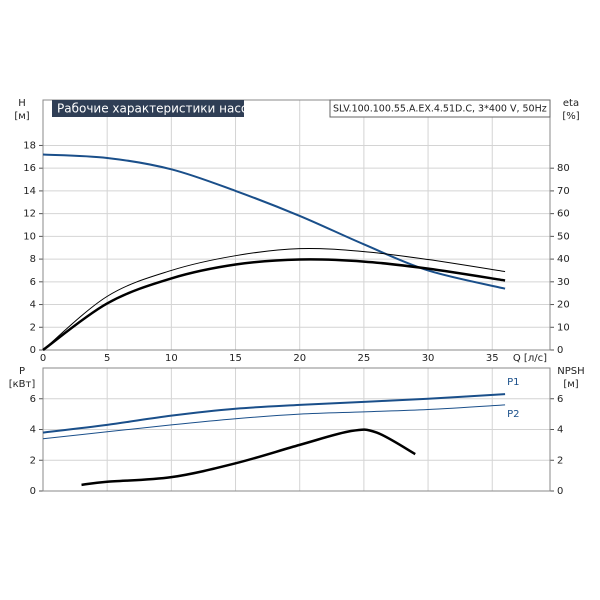 The image size is (600, 600). What do you see at coordinates (29, 214) in the screenshot?
I see `y-tick-label: 12` at bounding box center [29, 214].